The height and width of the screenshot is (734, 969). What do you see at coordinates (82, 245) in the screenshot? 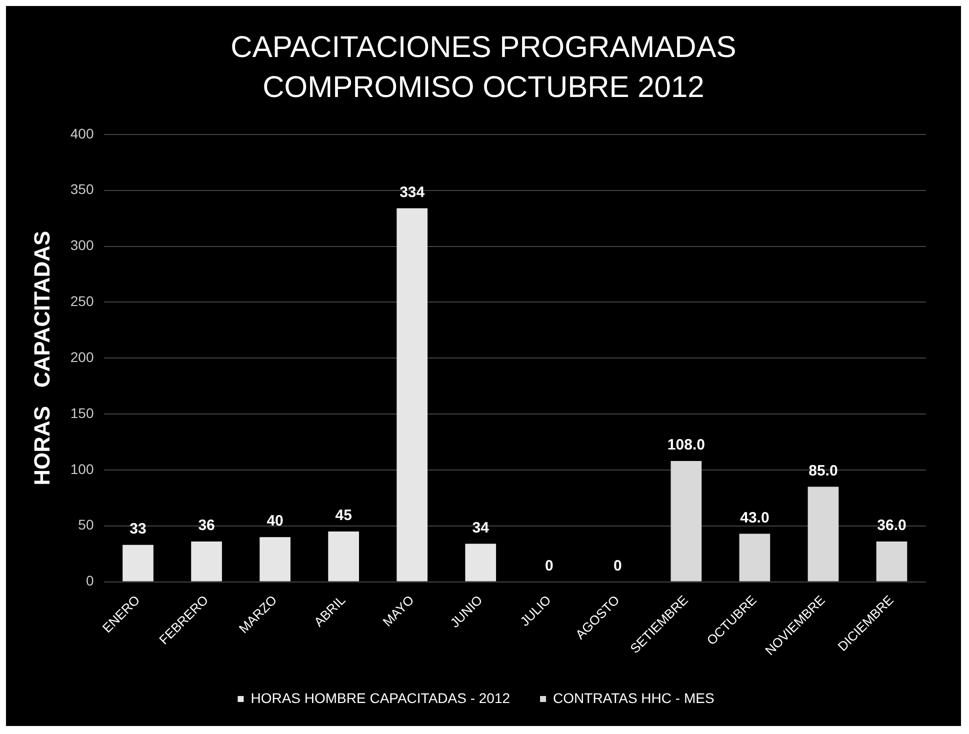
I see `y-tick-label: 300` at bounding box center [82, 245].